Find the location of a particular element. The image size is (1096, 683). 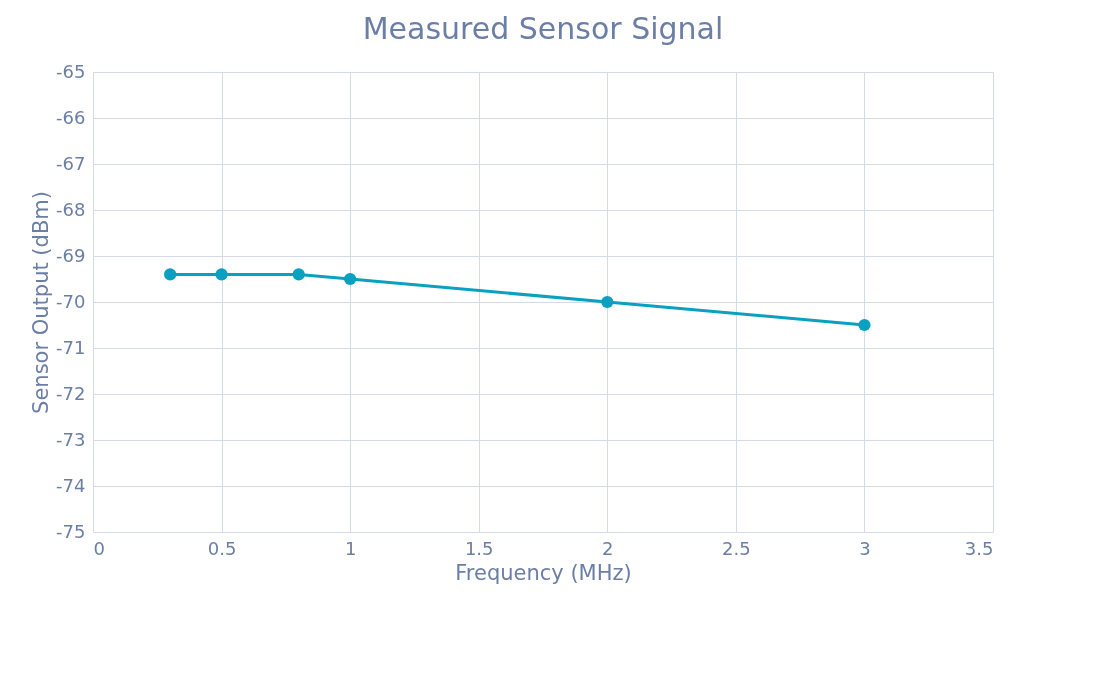

x-tick-label: 3 is located at coordinates (865, 548).